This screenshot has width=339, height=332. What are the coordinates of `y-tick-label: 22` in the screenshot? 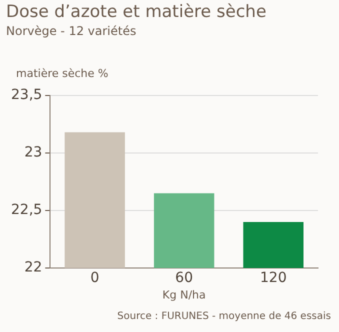 It's located at (33, 268).